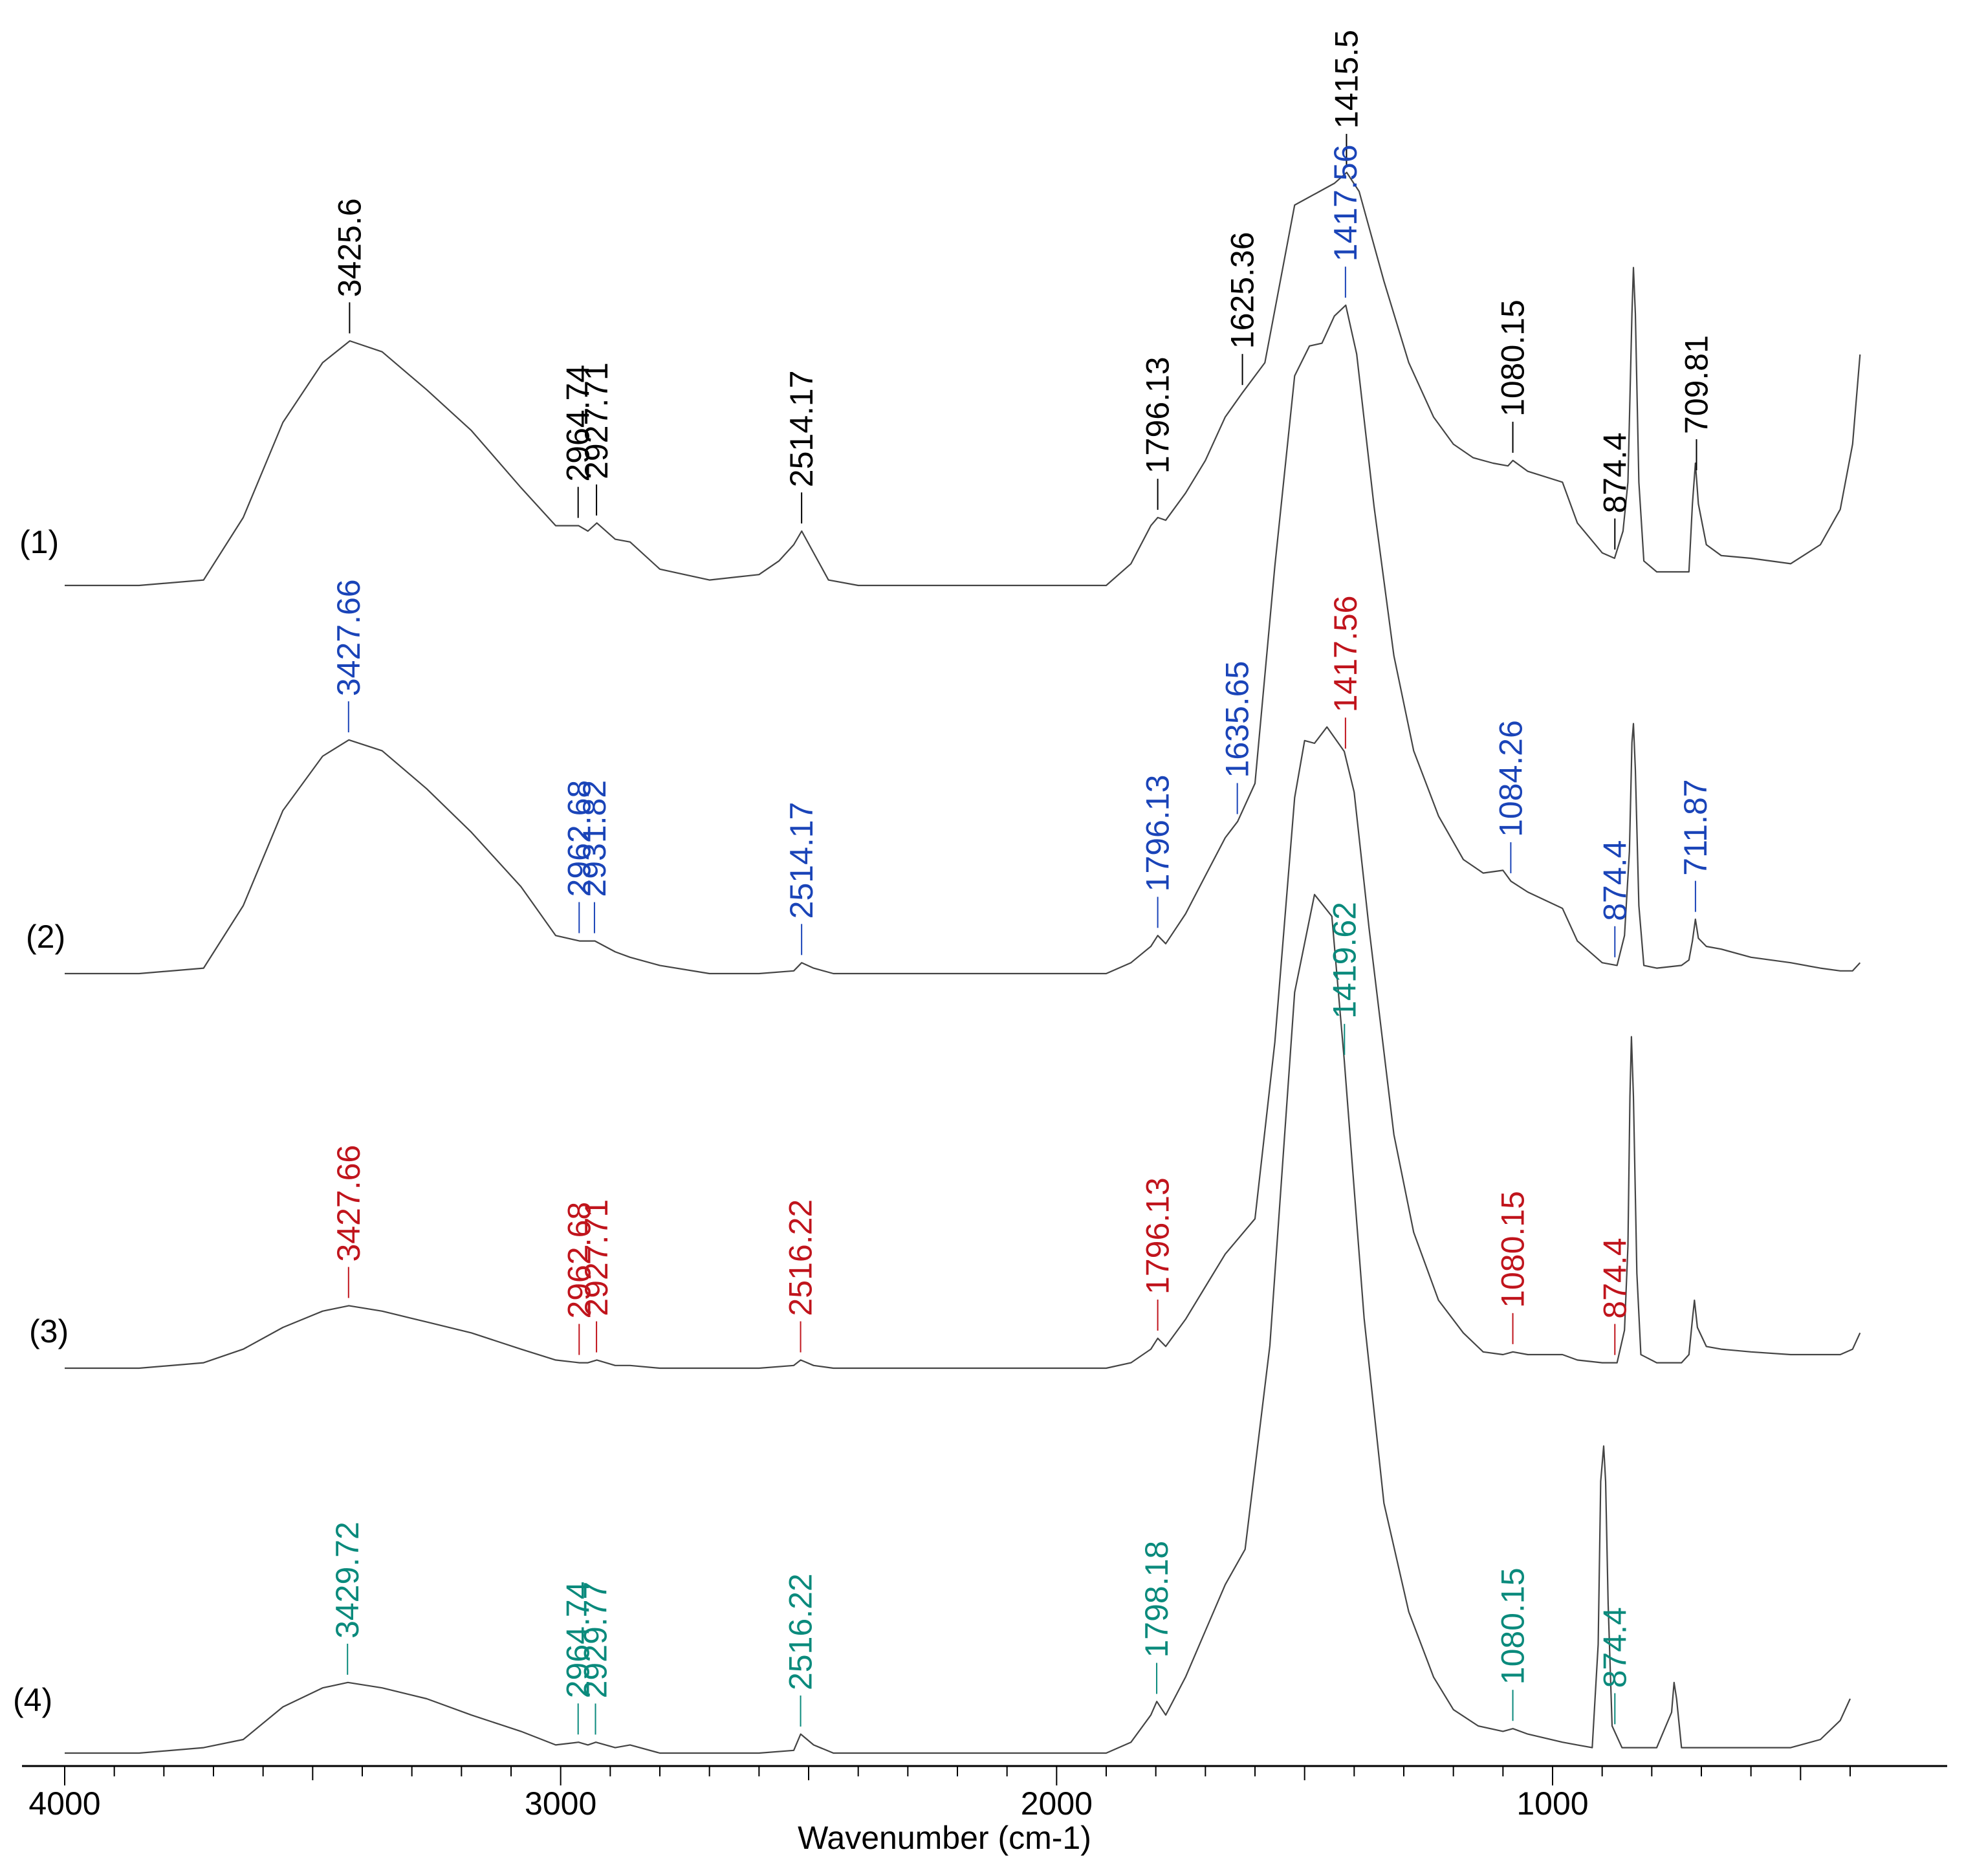  What do you see at coordinates (1696, 384) in the screenshot?
I see `peak-label: 709.81` at bounding box center [1696, 384].